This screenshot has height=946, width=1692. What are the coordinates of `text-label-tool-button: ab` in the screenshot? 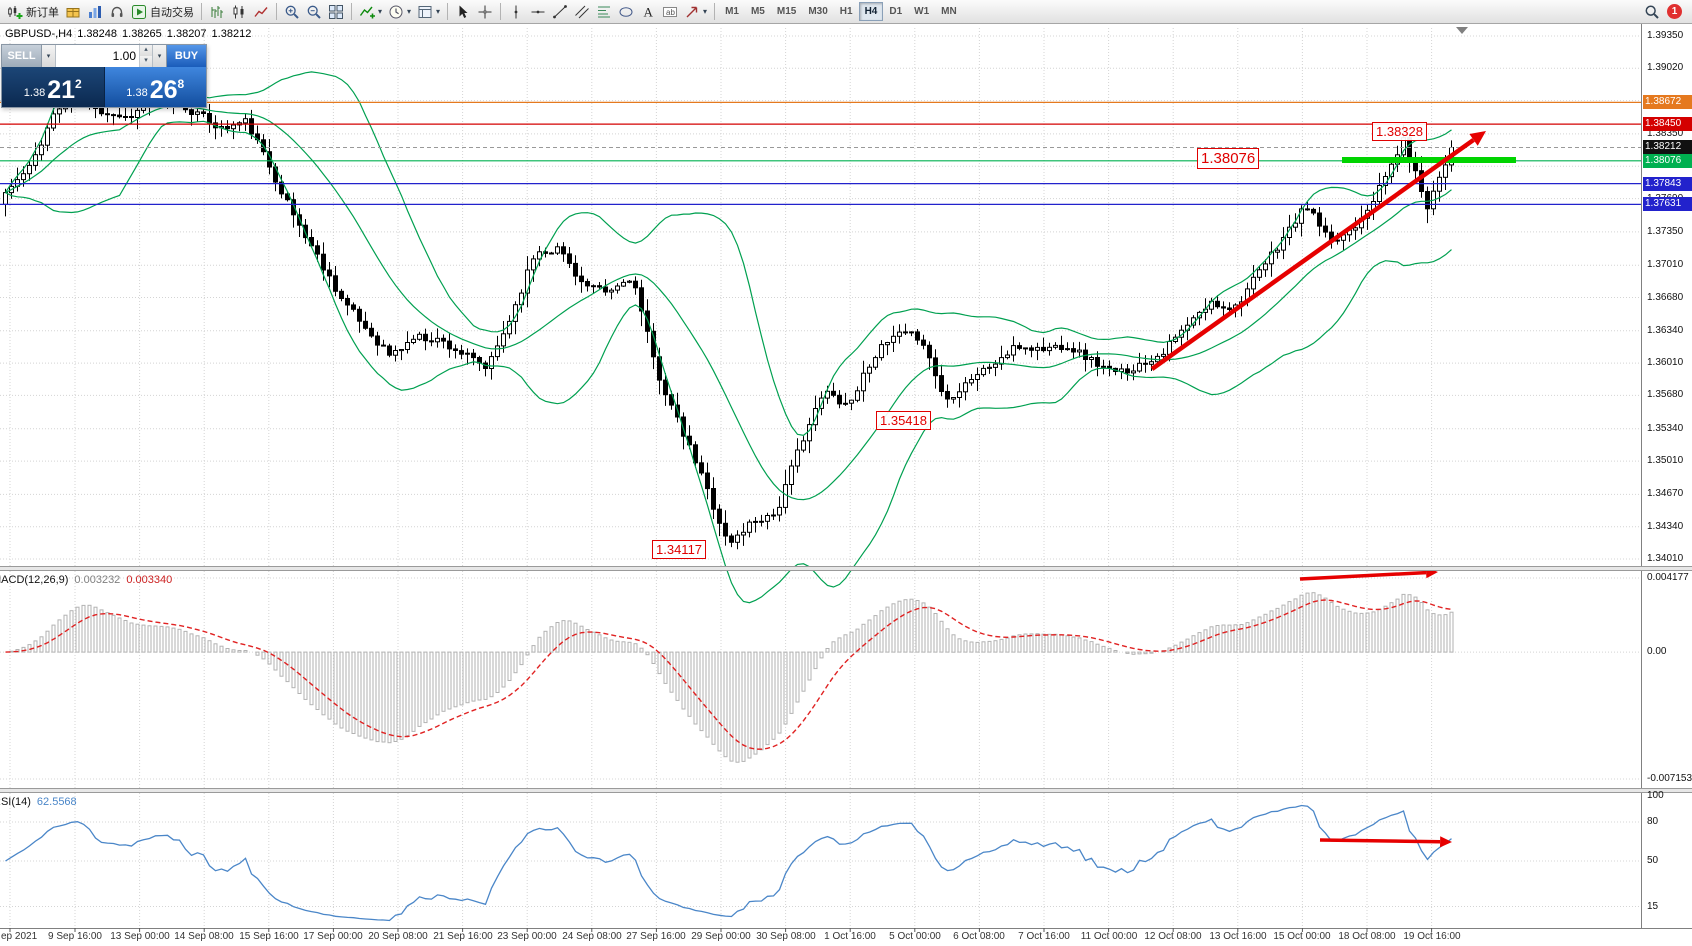 It's located at (670, 12).